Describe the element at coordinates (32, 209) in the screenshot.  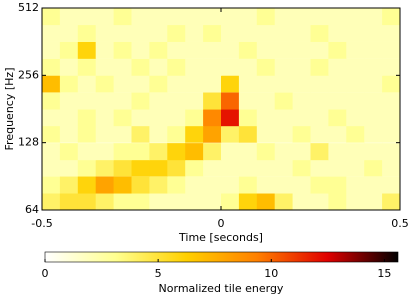
I see `y-tick-label: 64` at that location.